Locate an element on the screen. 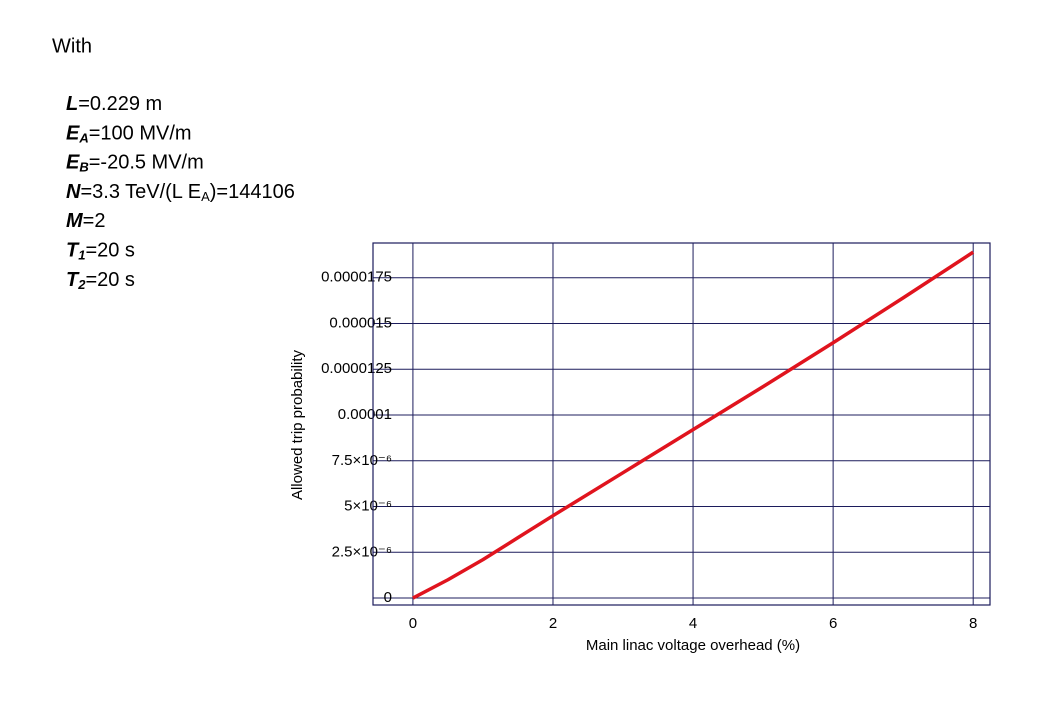 The image size is (1040, 720). x-tick-label: 4 is located at coordinates (693, 623).